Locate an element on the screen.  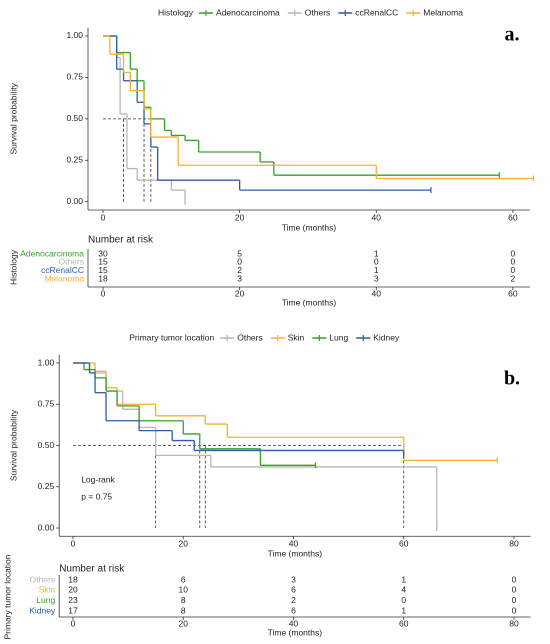
risk-count: 5 is located at coordinates (239, 253).